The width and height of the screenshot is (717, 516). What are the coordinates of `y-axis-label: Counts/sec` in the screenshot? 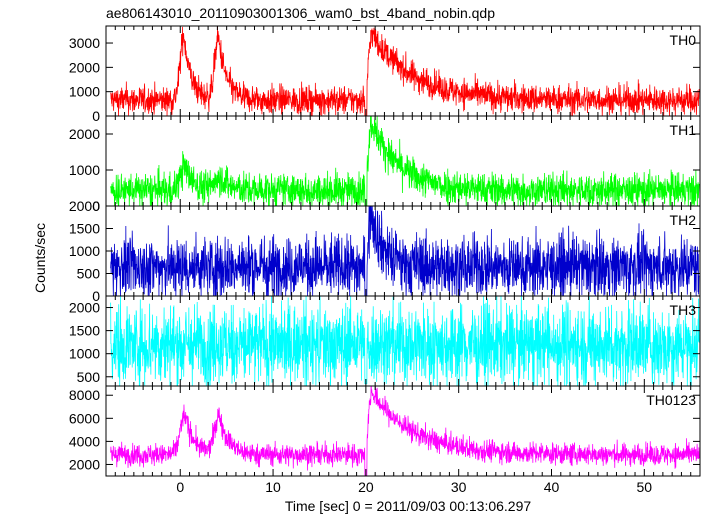 It's located at (40, 258).